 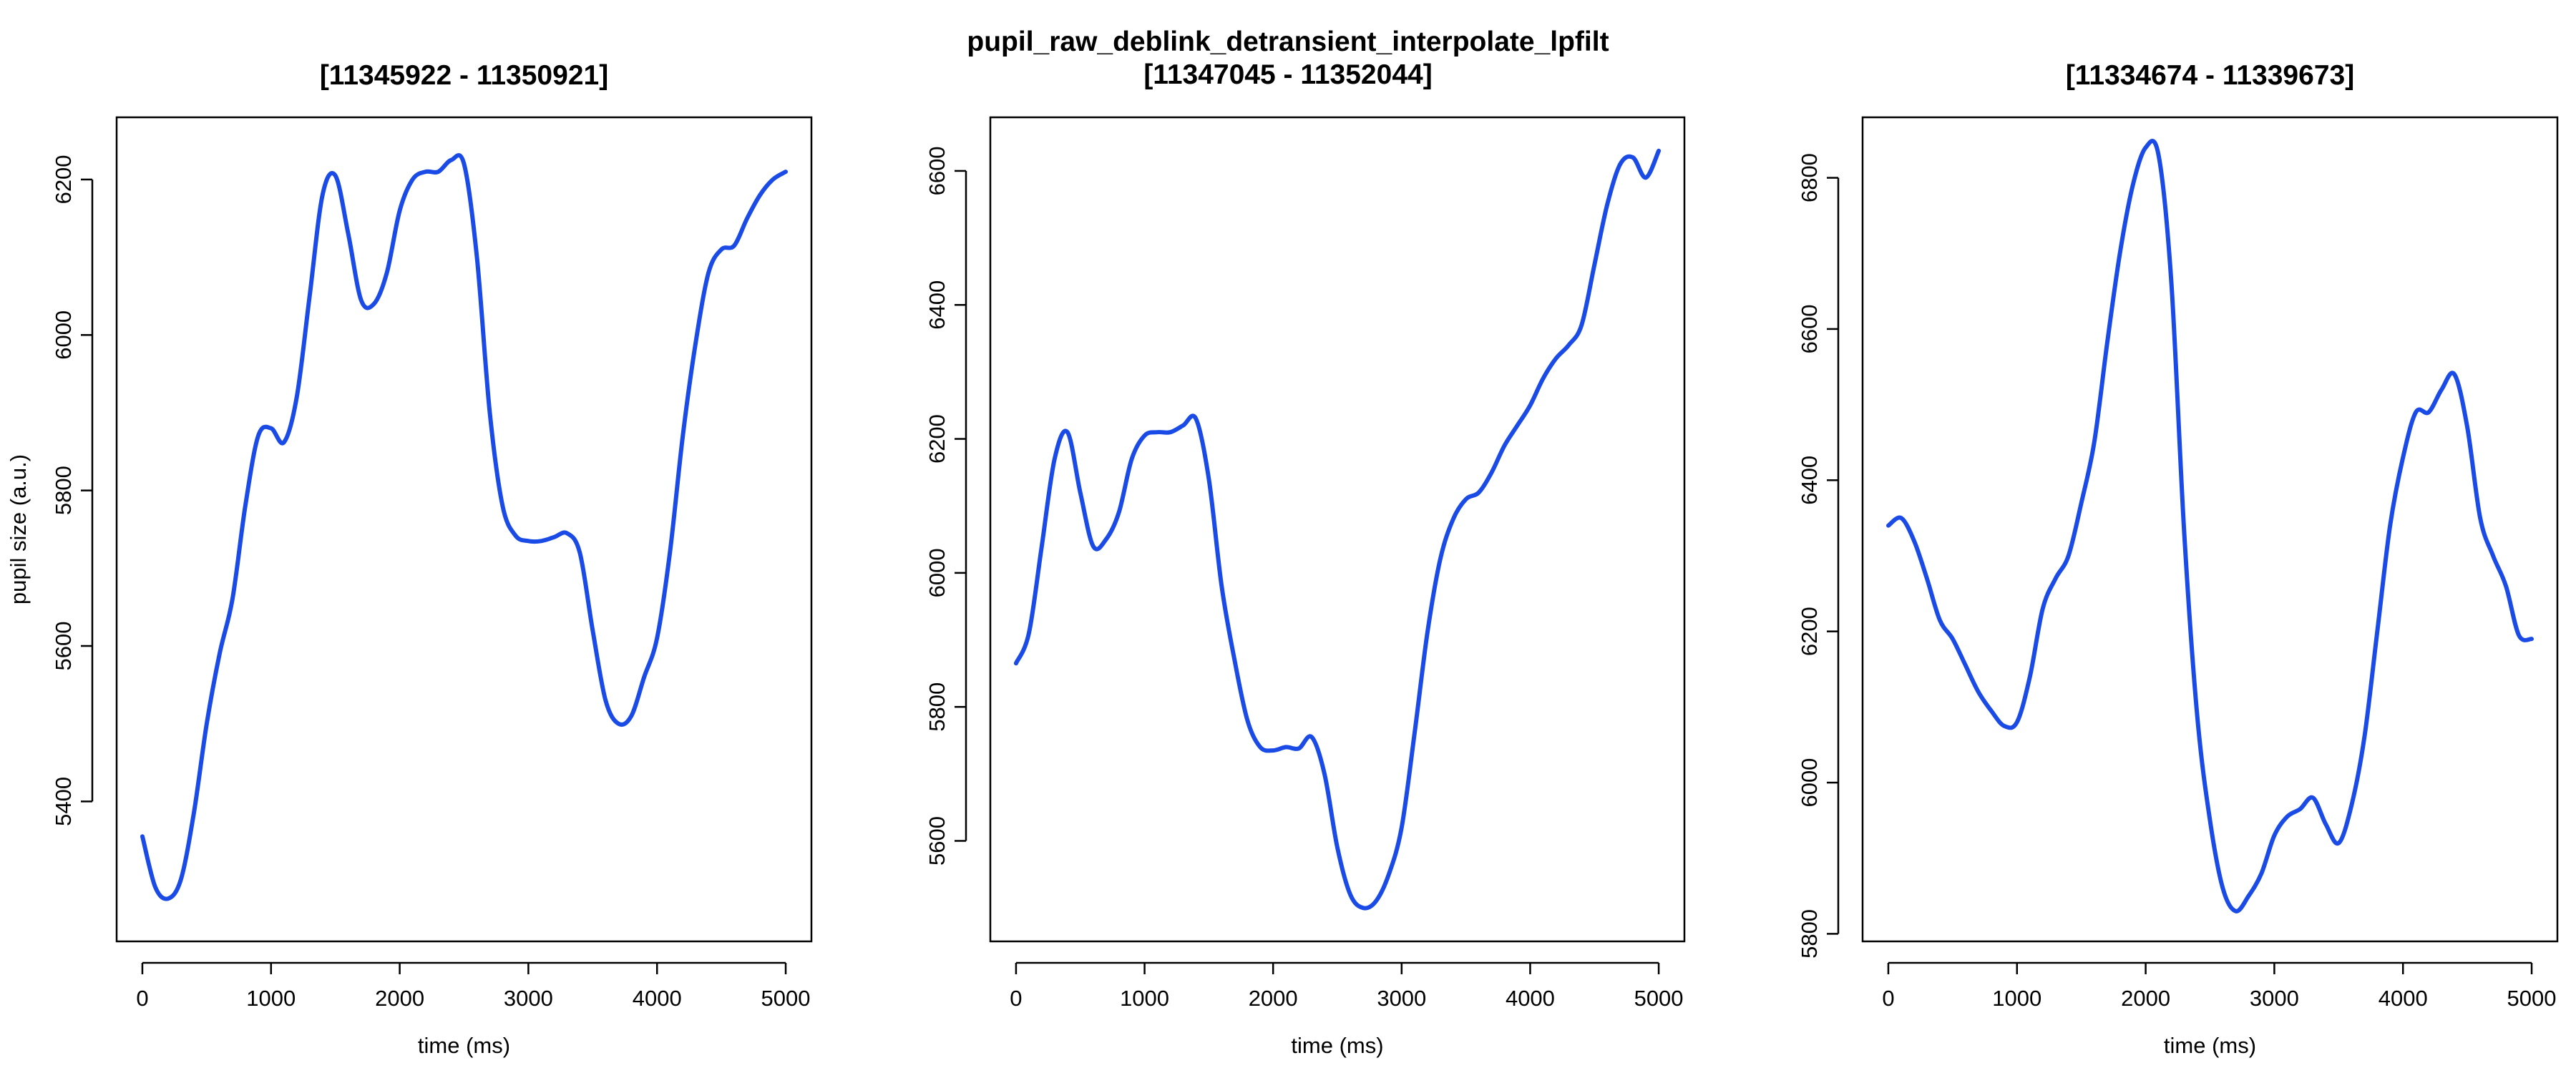 What do you see at coordinates (2274, 998) in the screenshot?
I see `panel-3-x-tick-label: 3000` at bounding box center [2274, 998].